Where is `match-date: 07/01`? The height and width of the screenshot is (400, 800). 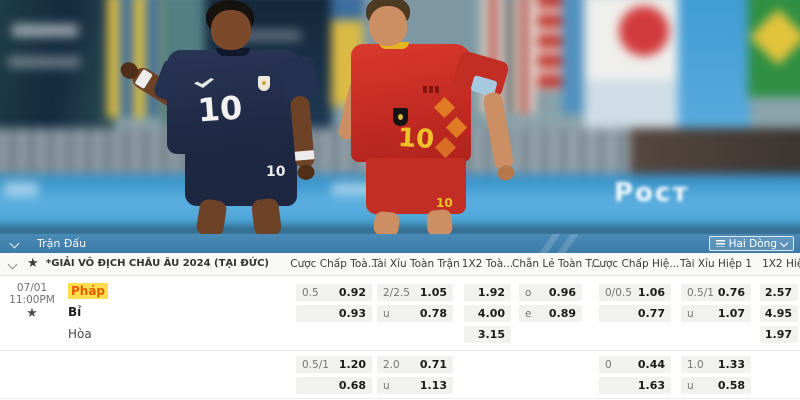 match-date: 07/01 is located at coordinates (32, 288).